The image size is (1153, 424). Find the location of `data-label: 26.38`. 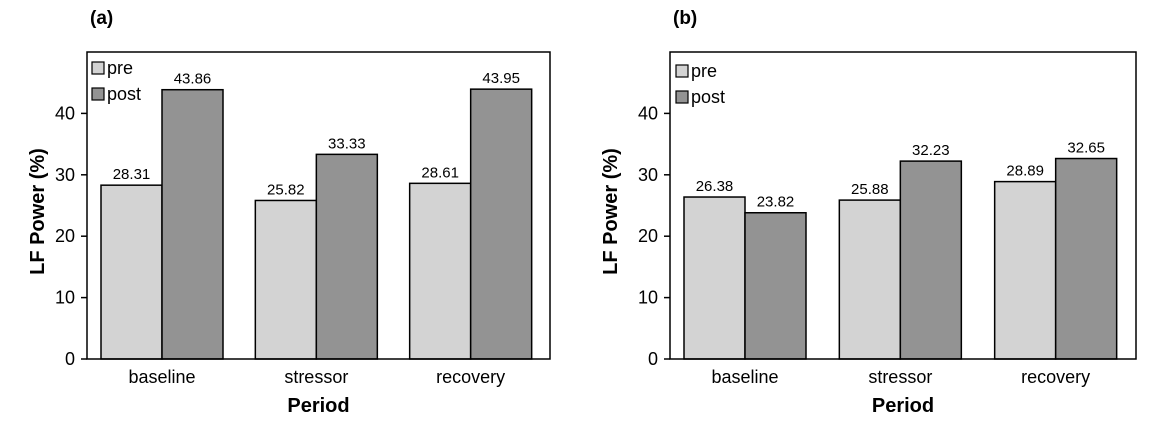

data-label: 26.38 is located at coordinates (715, 186).